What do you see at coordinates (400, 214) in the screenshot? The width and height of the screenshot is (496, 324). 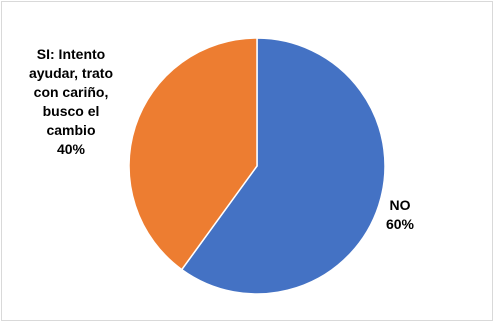 I see `slice-label-no: NO 60%` at bounding box center [400, 214].